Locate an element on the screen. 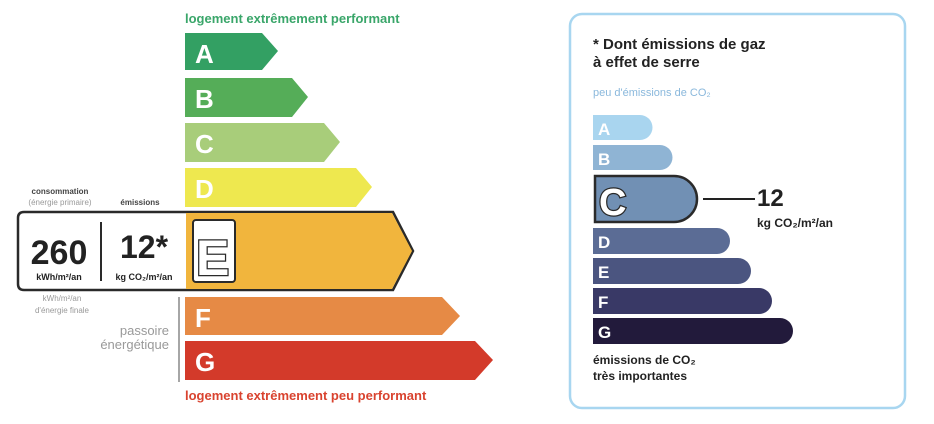 Image resolution: width=934 pixels, height=424 pixels. energy-current-box: E 260 kWh/m²/an 12* kg CO₂/m²/an is located at coordinates (215, 251).